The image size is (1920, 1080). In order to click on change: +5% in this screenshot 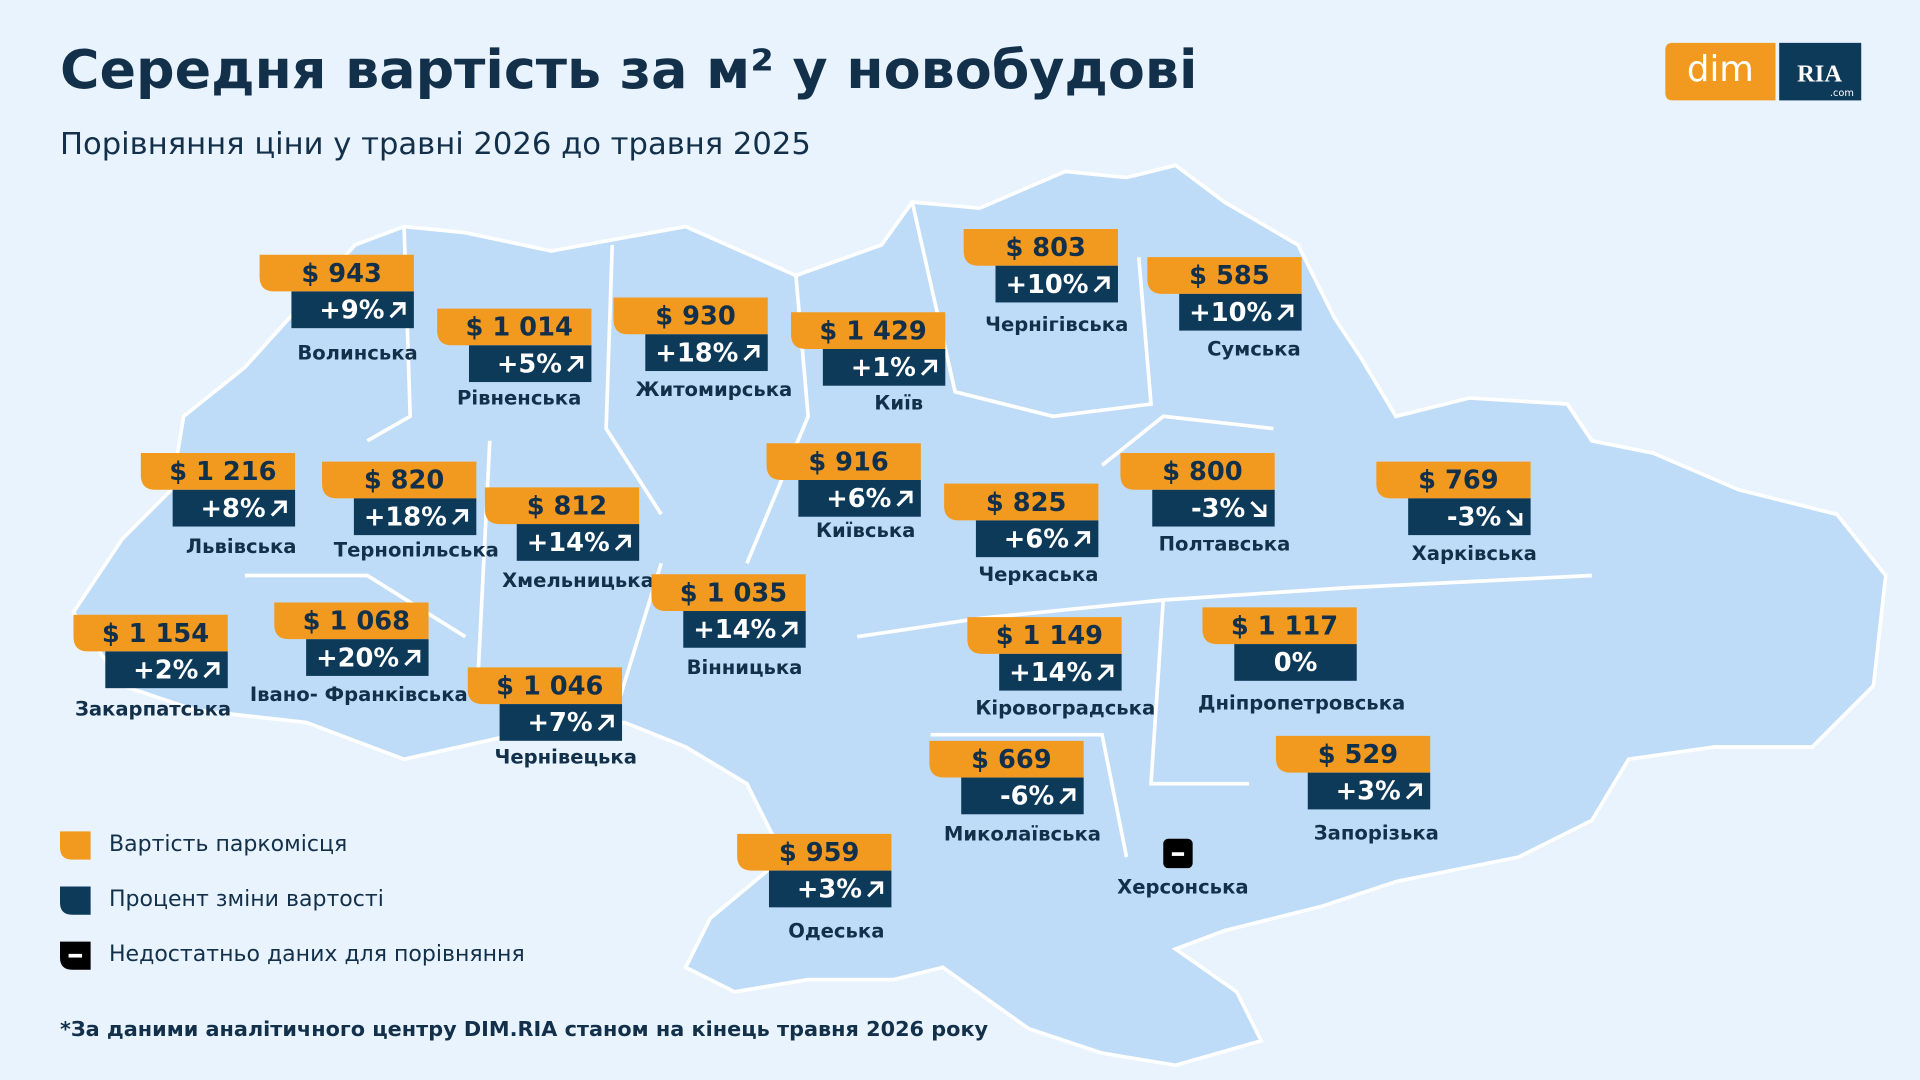, I will do `click(529, 364)`.